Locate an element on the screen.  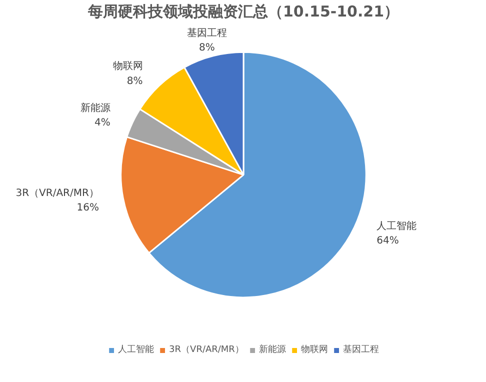
slice-label: 人工智能 is located at coordinates (396, 226).